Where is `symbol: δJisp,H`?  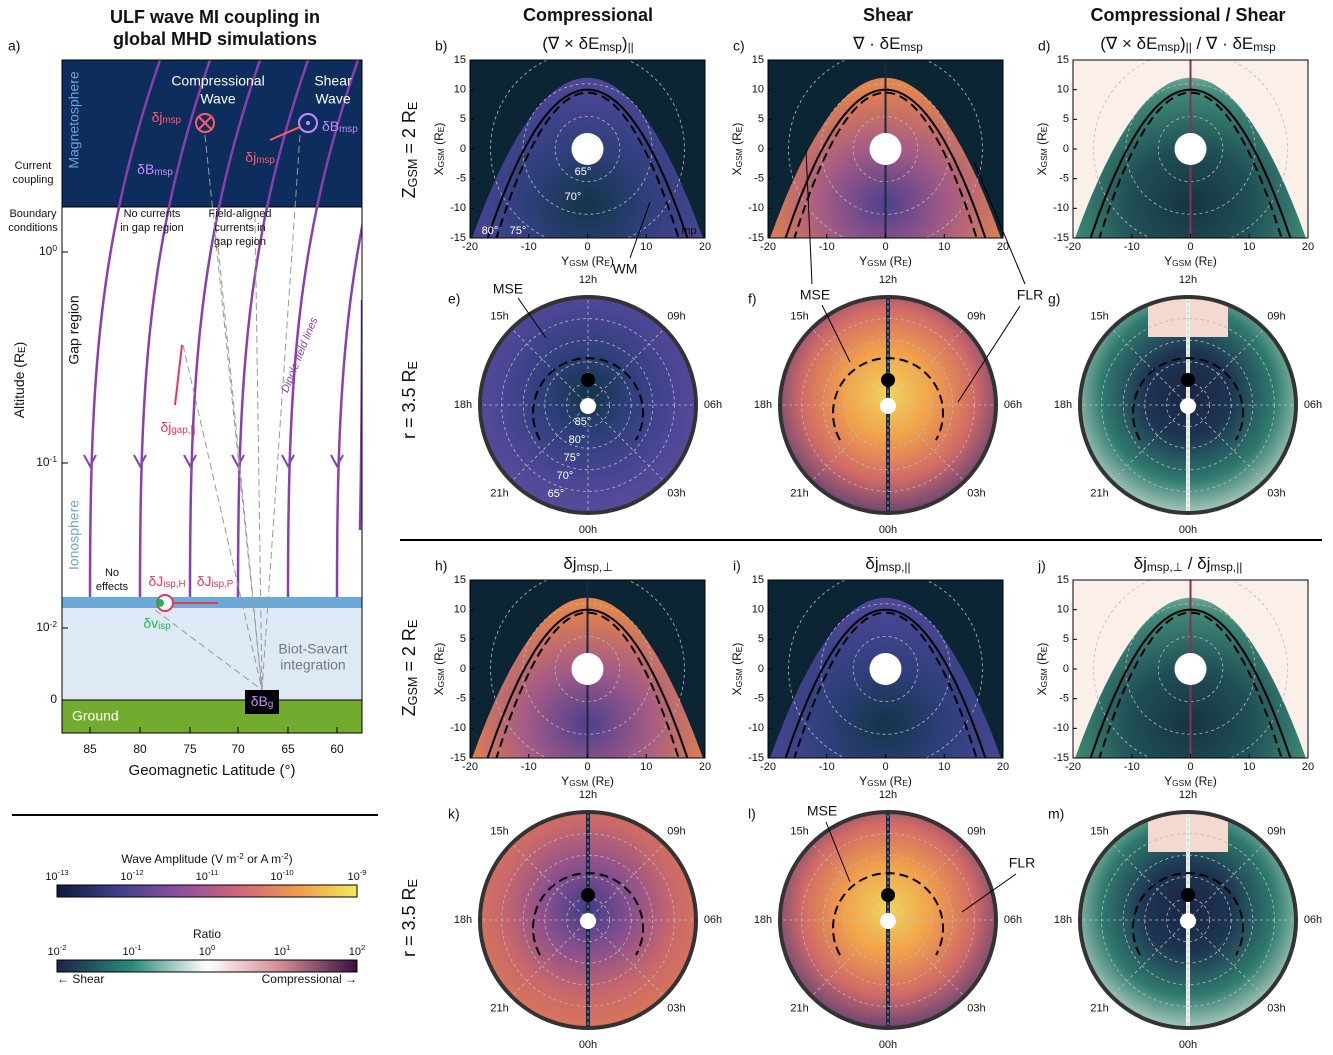 symbol: δJisp,H is located at coordinates (166, 581).